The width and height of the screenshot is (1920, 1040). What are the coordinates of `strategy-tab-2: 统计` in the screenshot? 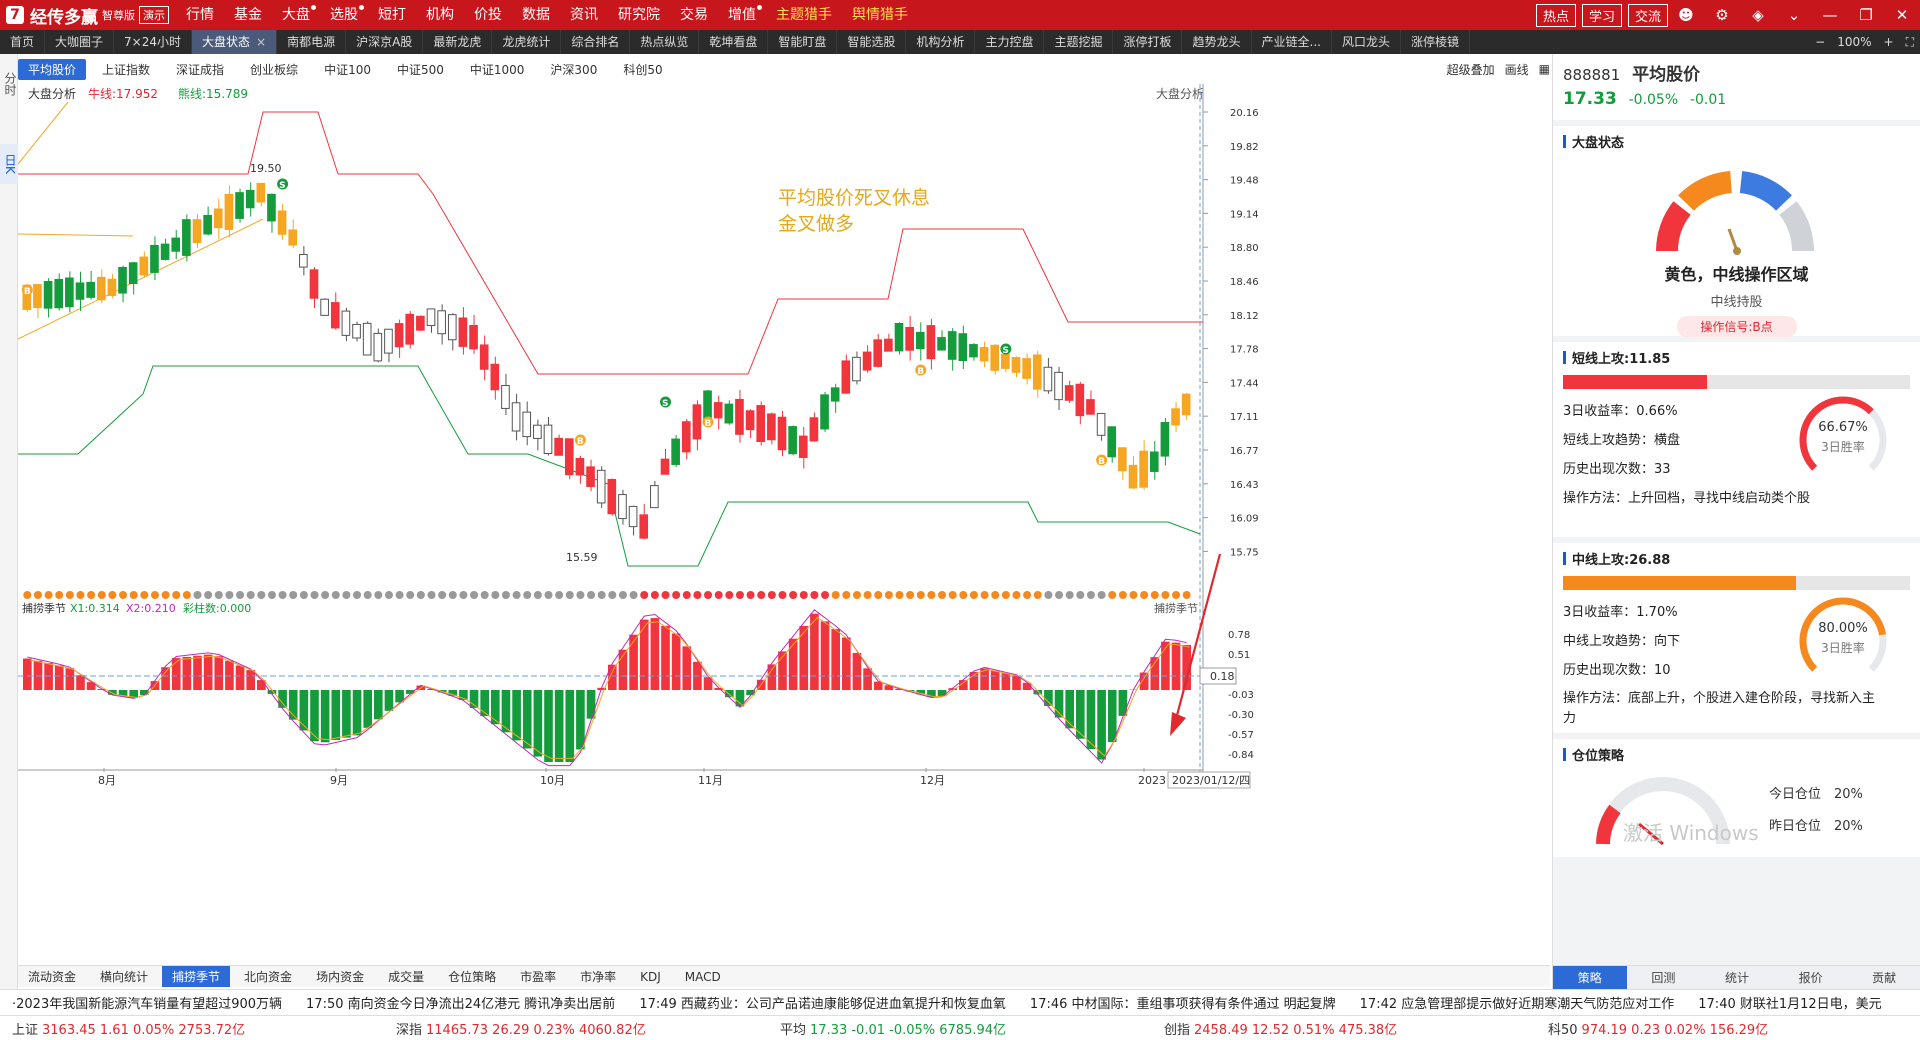 It's located at (1736, 978).